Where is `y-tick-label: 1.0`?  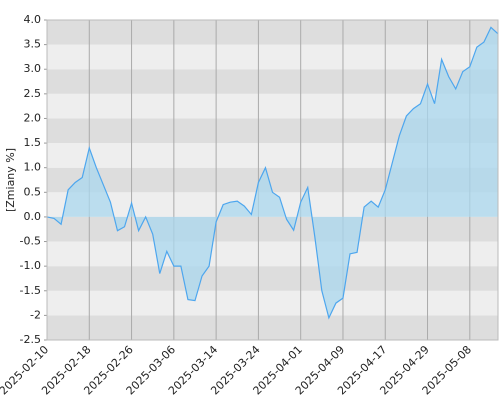 y-tick-label: 1.0 is located at coordinates (33, 167).